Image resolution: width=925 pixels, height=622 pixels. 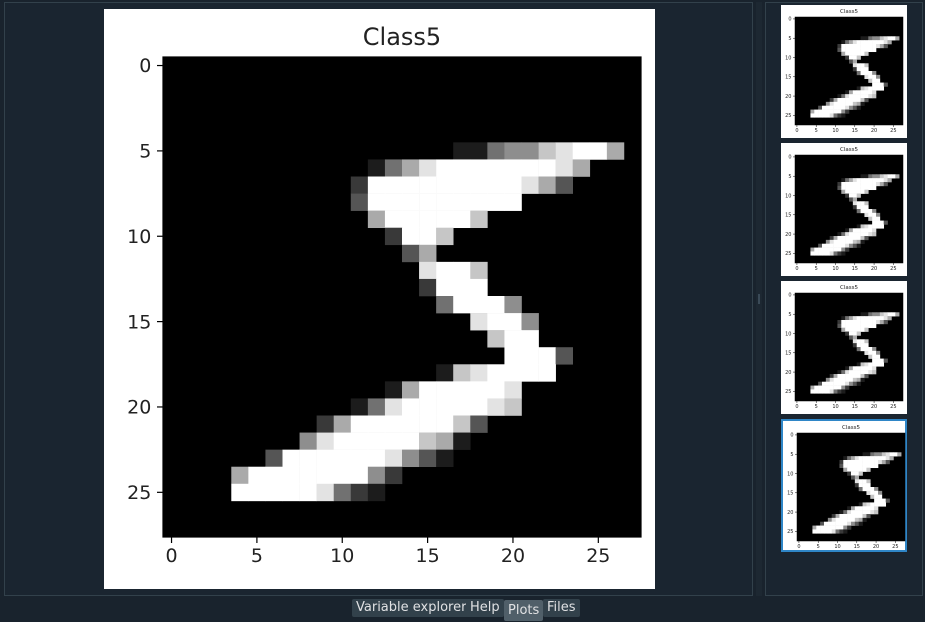 I want to click on plot-thumbnail-4: Class5 0 5 10 15 20 25 0 5 10 15 20 25, so click(x=844, y=485).